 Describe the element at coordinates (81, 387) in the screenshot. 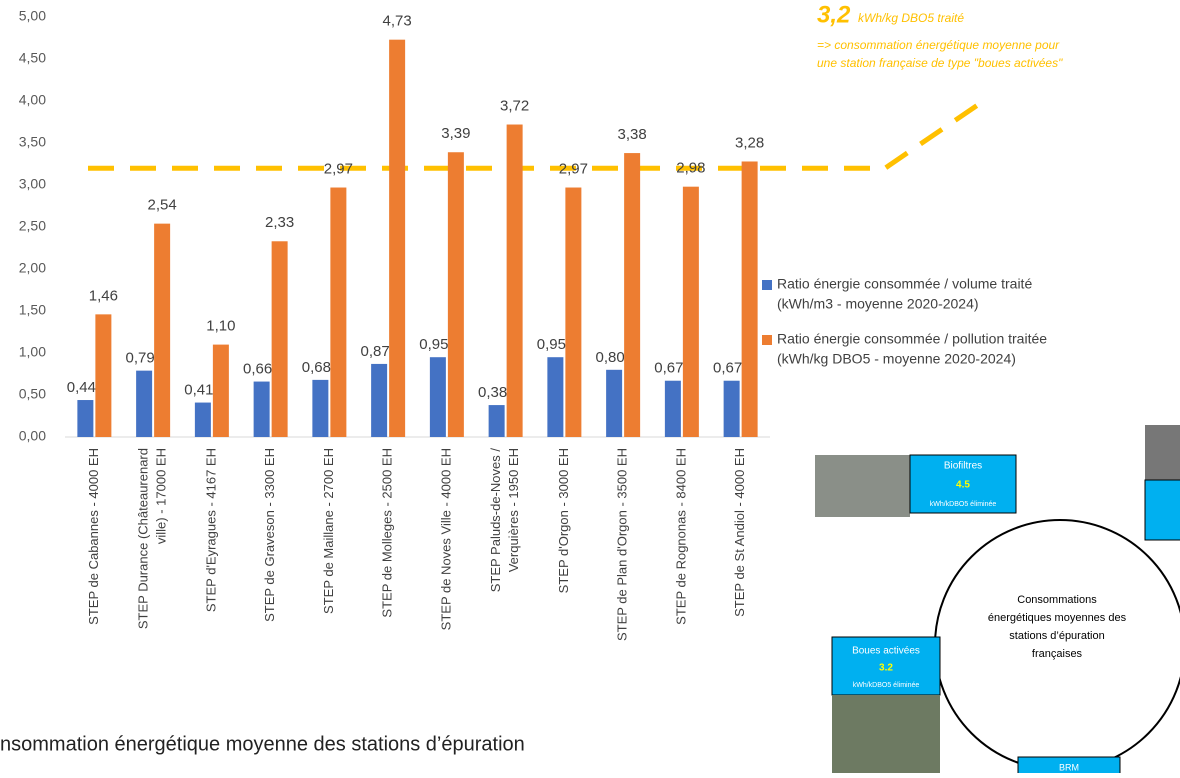

I see `value-label: 0,44` at that location.